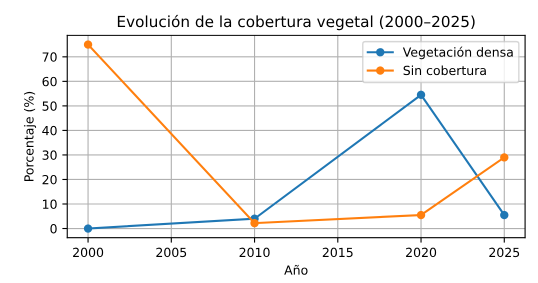 The width and height of the screenshot is (538, 283). What do you see at coordinates (421, 253) in the screenshot?
I see `x-tick-label: 2020` at bounding box center [421, 253].